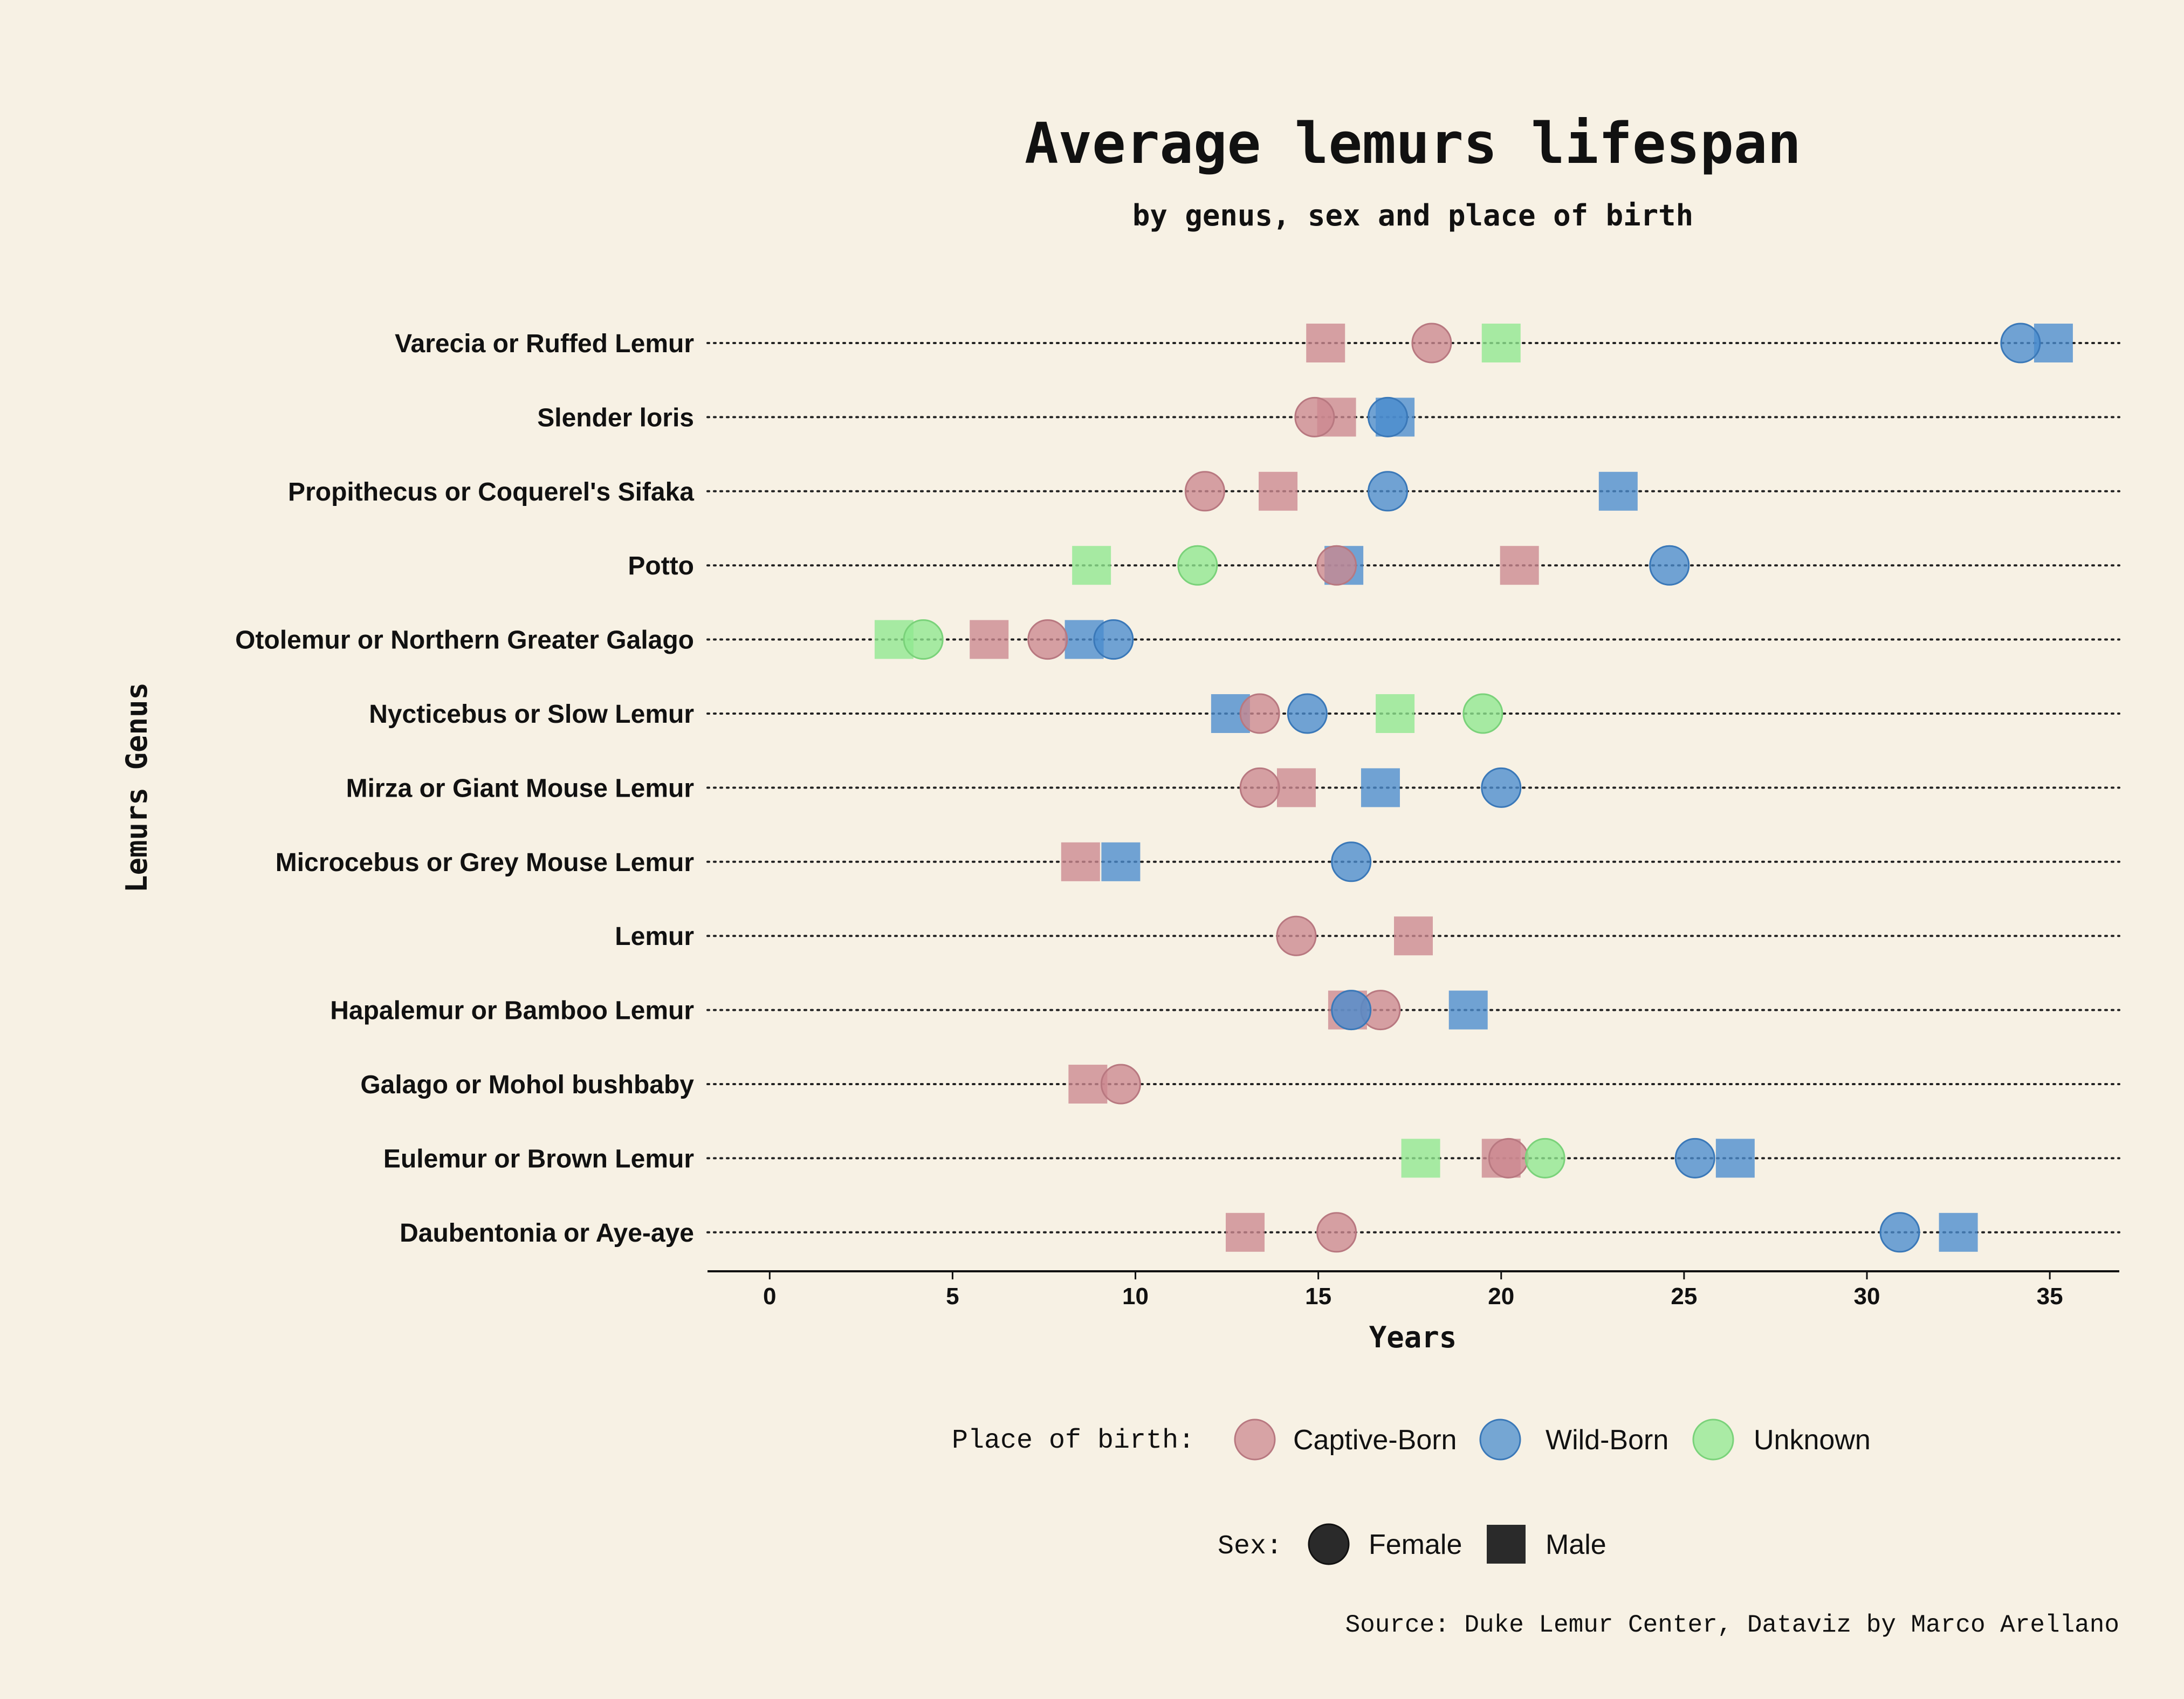 Image resolution: width=2184 pixels, height=1699 pixels. What do you see at coordinates (1351, 861) in the screenshot?
I see `mark-wild-born-female-microcebus-or-grey-mouse-lemur` at bounding box center [1351, 861].